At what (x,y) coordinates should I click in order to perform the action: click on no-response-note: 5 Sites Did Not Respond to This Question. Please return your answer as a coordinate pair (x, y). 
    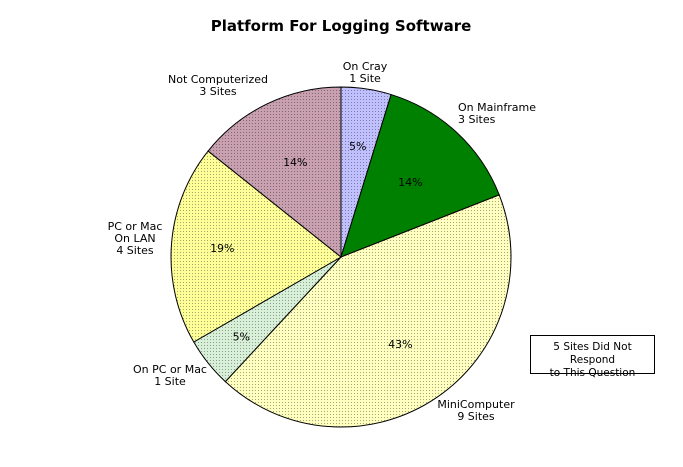
    Looking at the image, I should click on (592, 357).